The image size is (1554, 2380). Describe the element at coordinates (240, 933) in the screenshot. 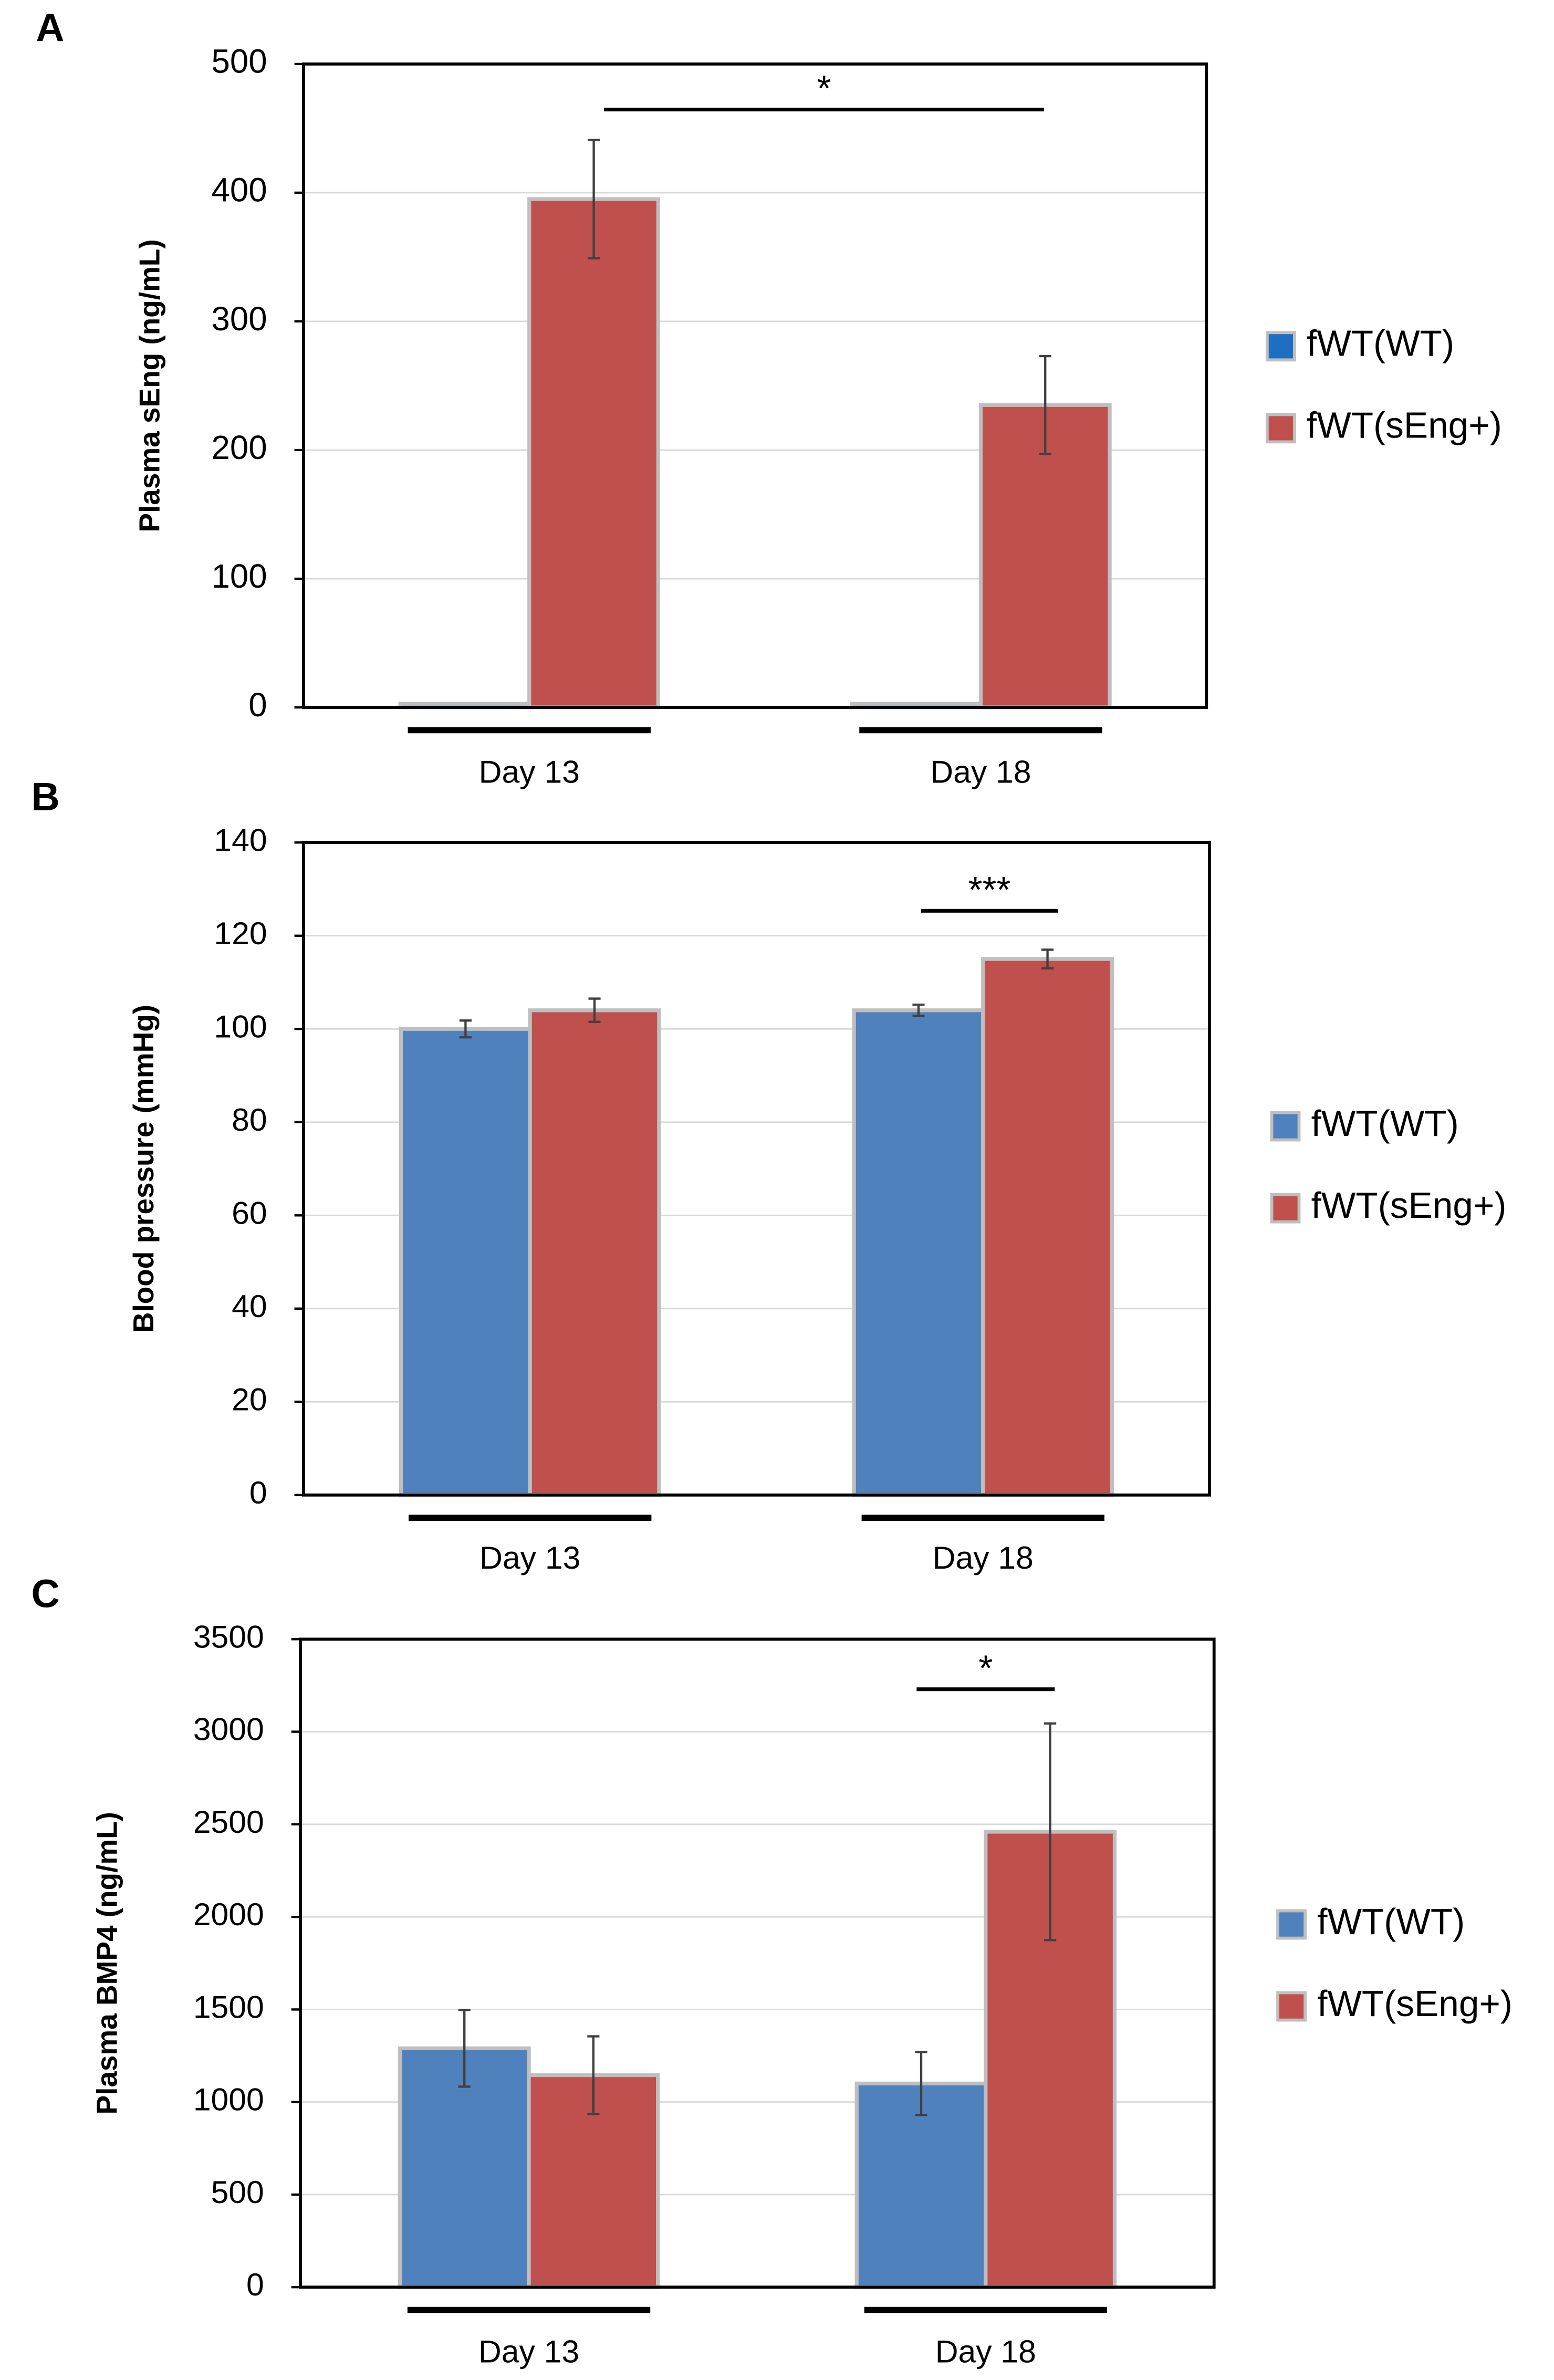

I see `y-tick-label: 120` at that location.